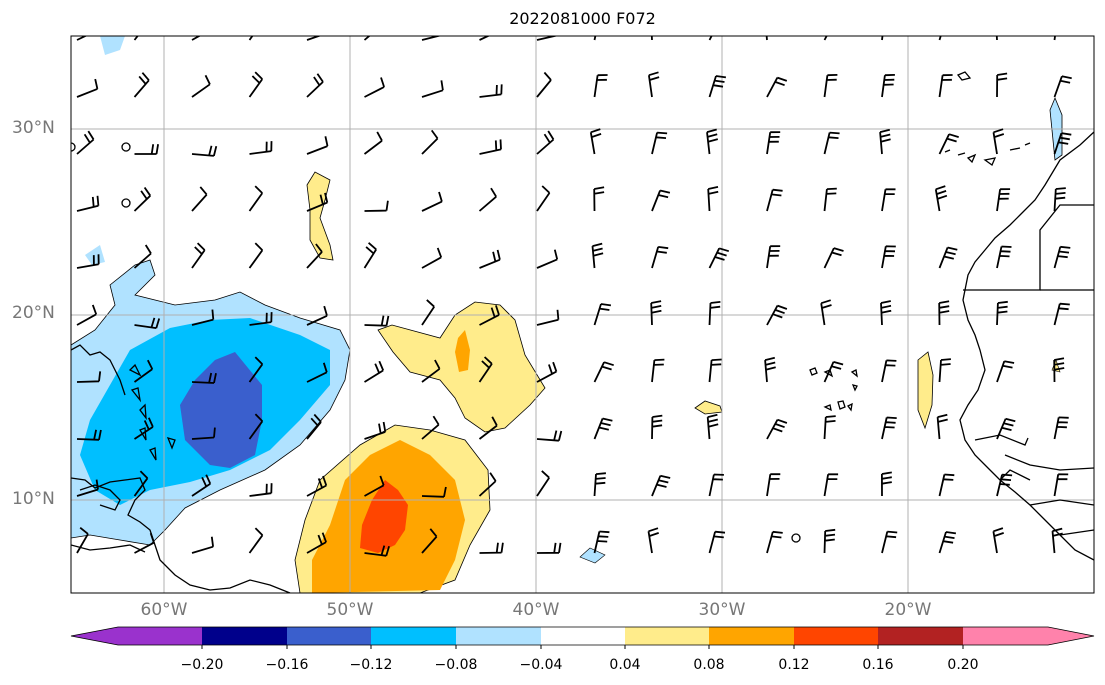 The image size is (1105, 685). I want to click on colorbar-tick: −0.12, so click(371, 665).